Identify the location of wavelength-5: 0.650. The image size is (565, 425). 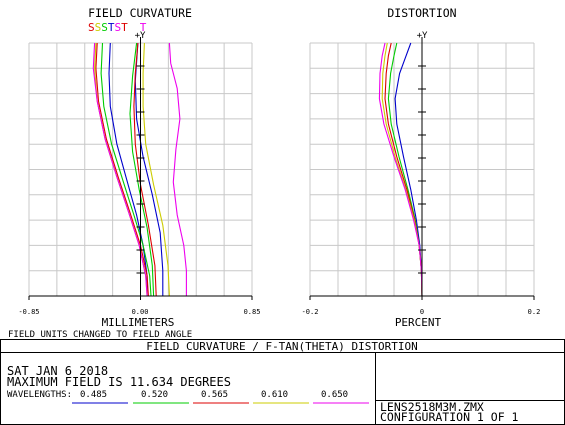
(334, 395).